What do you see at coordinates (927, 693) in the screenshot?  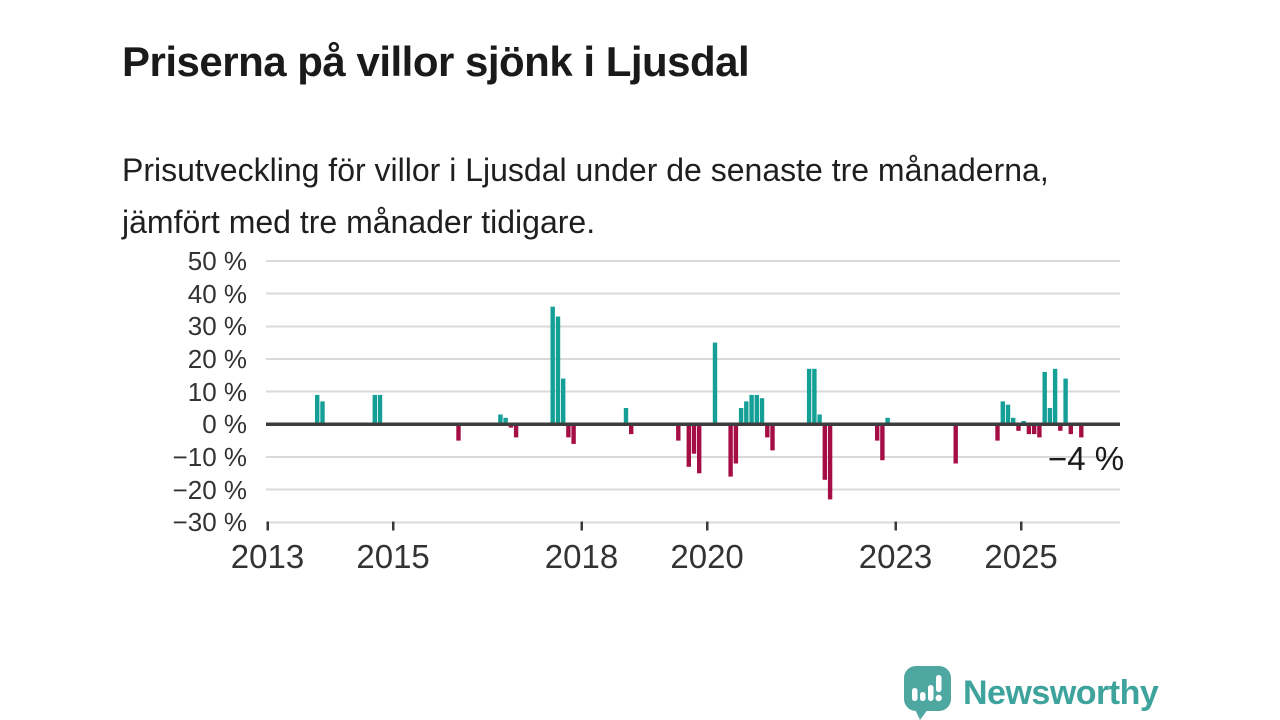 I see `newsworthy-logo-icon` at bounding box center [927, 693].